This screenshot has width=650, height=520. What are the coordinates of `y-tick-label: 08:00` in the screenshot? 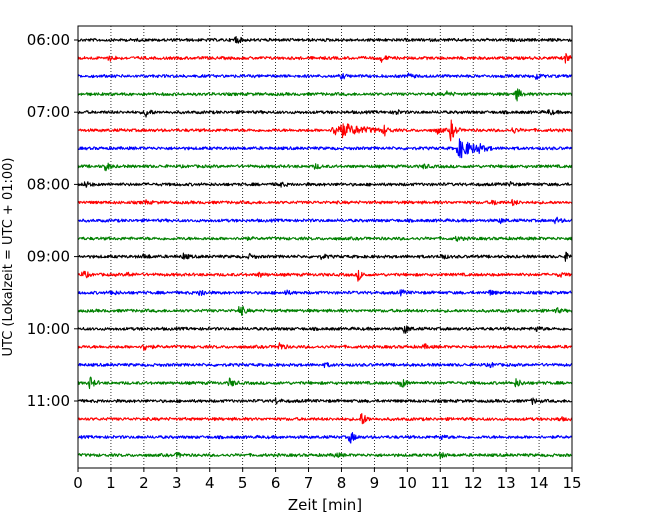 It's located at (48, 184).